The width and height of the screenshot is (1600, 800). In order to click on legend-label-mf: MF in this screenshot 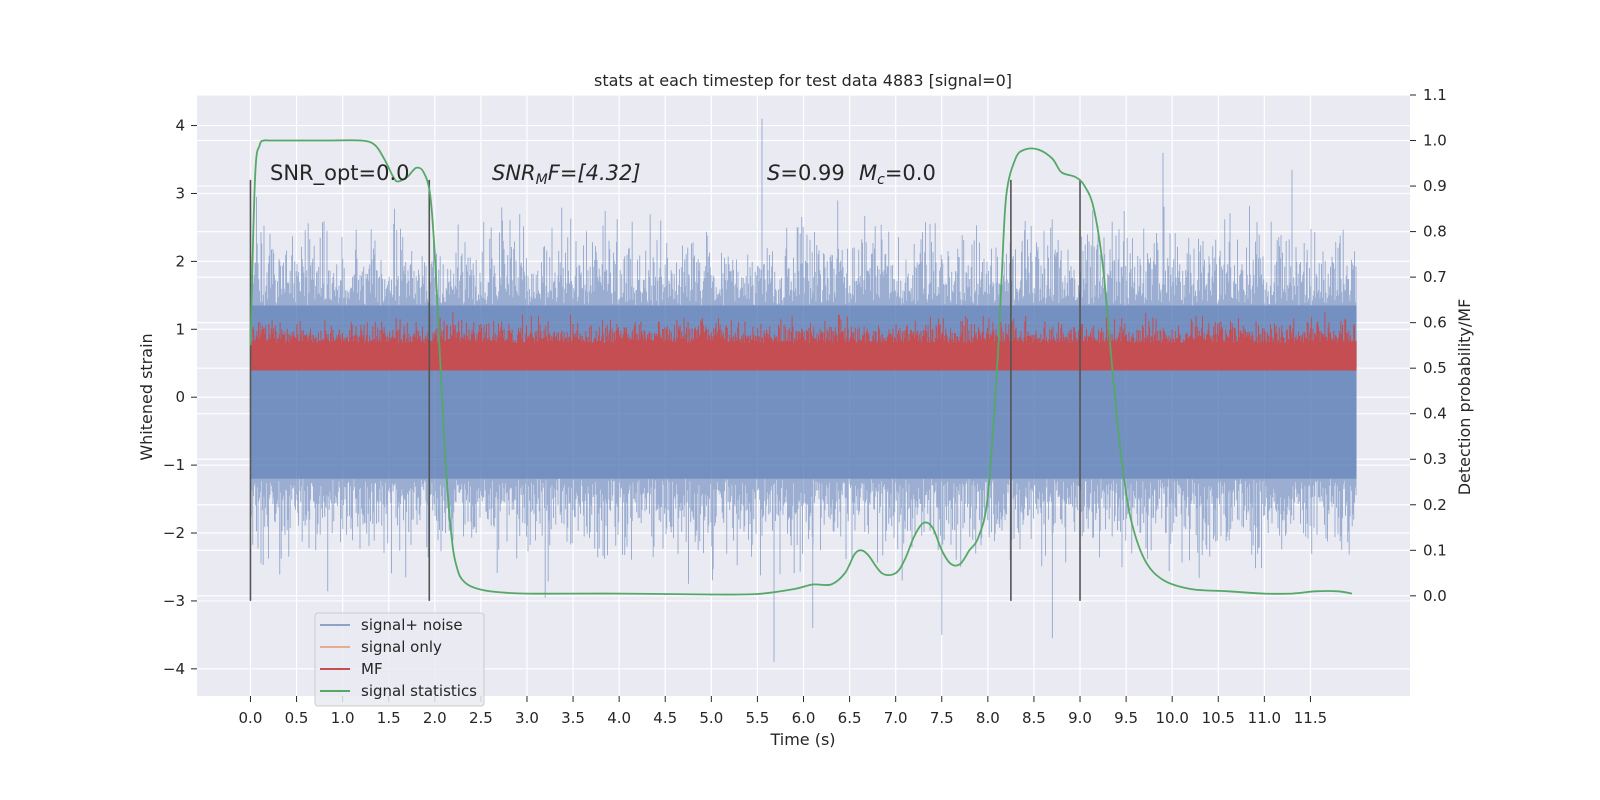, I will do `click(372, 669)`.